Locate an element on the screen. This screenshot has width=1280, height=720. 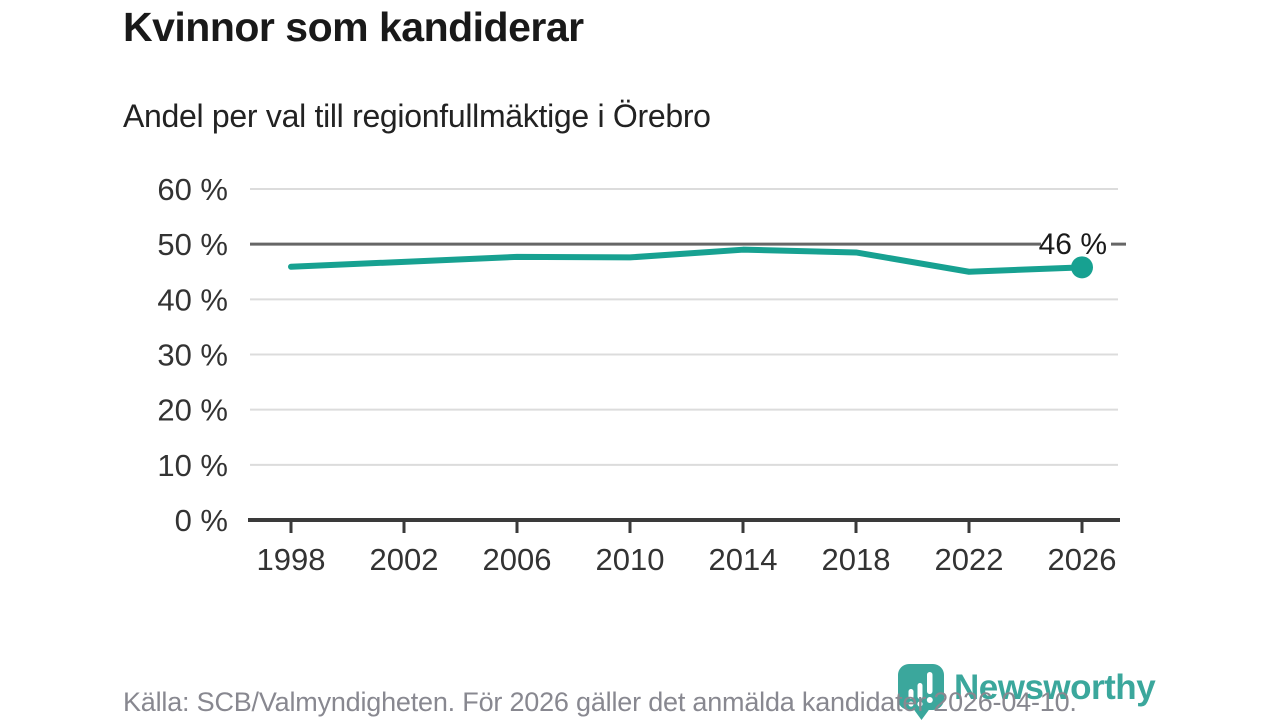
svg-text: 30 % is located at coordinates (192, 355).